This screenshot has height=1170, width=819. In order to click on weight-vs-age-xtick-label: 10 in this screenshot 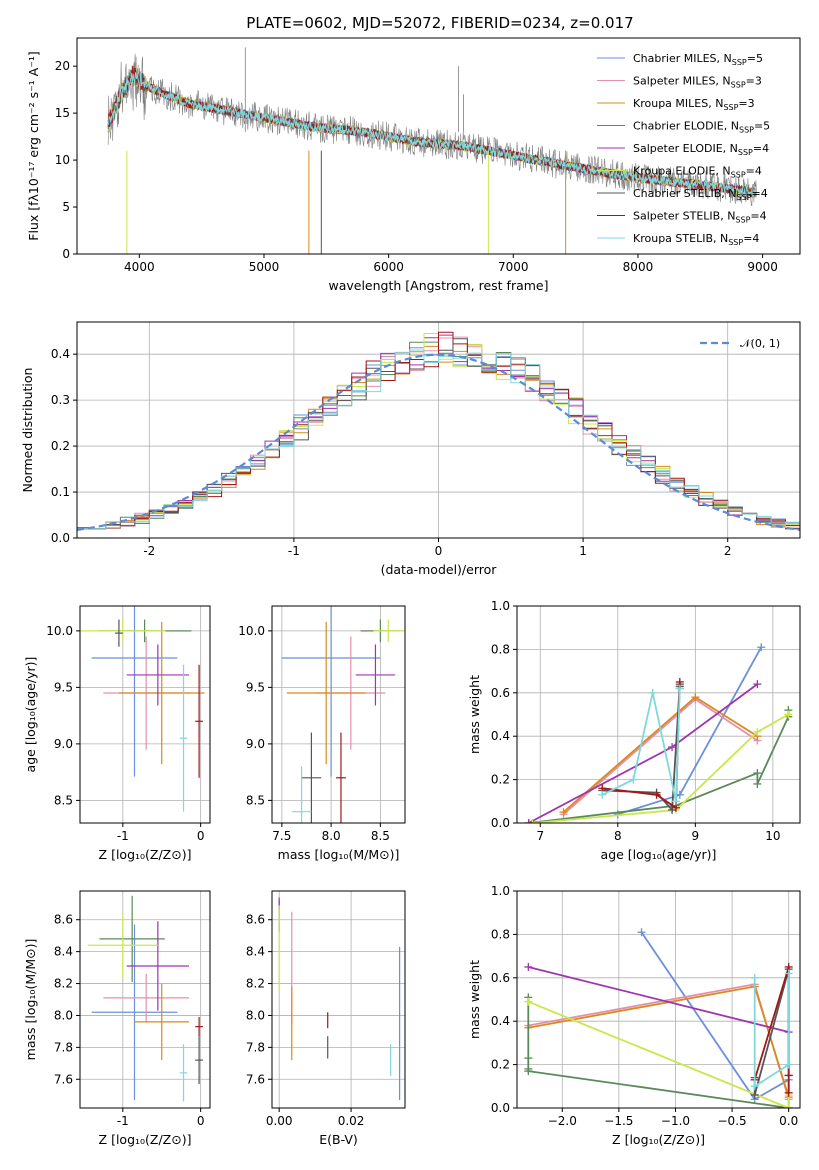, I will do `click(772, 836)`.